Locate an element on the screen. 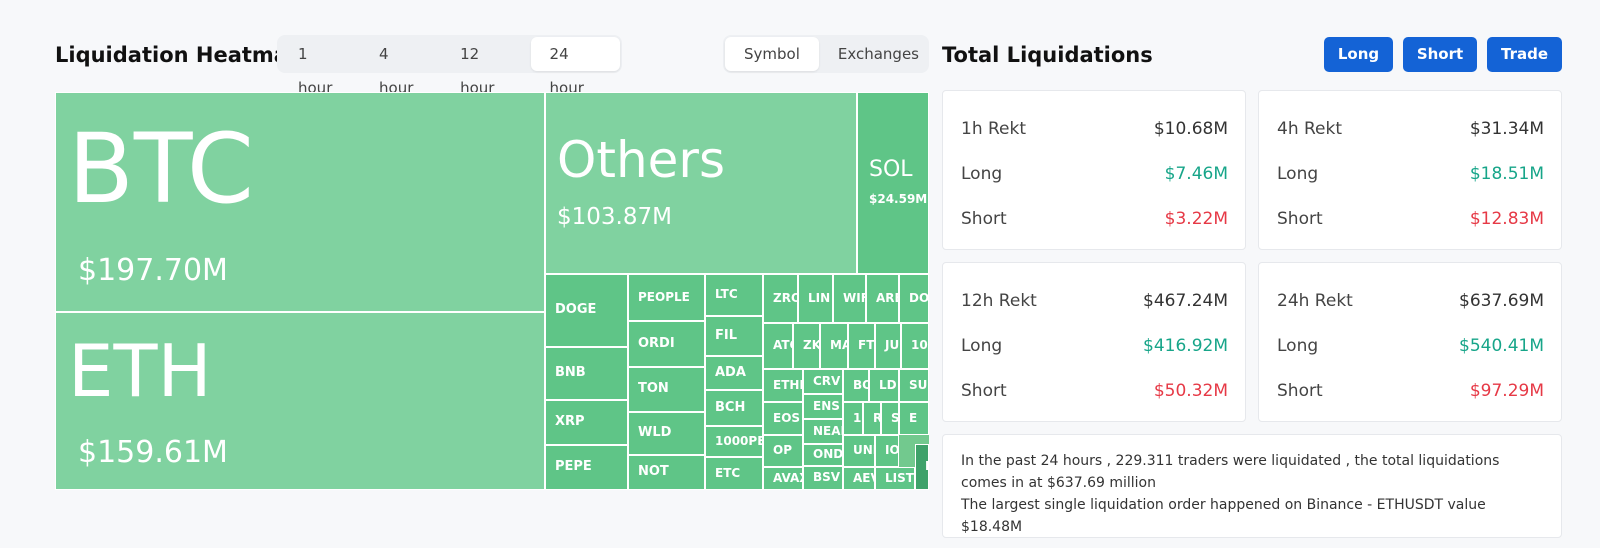 The height and width of the screenshot is (548, 1600). treemap-cell-etc: ETC is located at coordinates (734, 473).